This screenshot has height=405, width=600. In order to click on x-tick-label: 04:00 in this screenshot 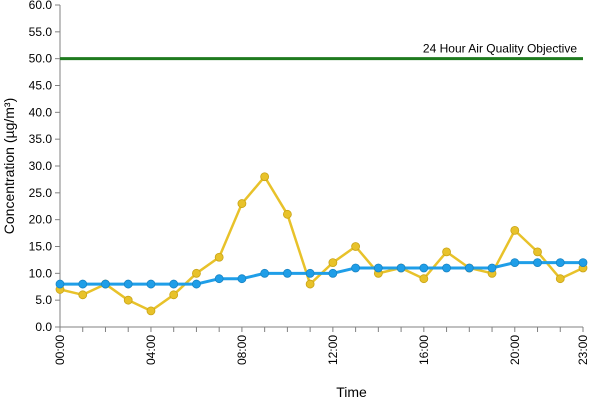, I will do `click(151, 350)`.